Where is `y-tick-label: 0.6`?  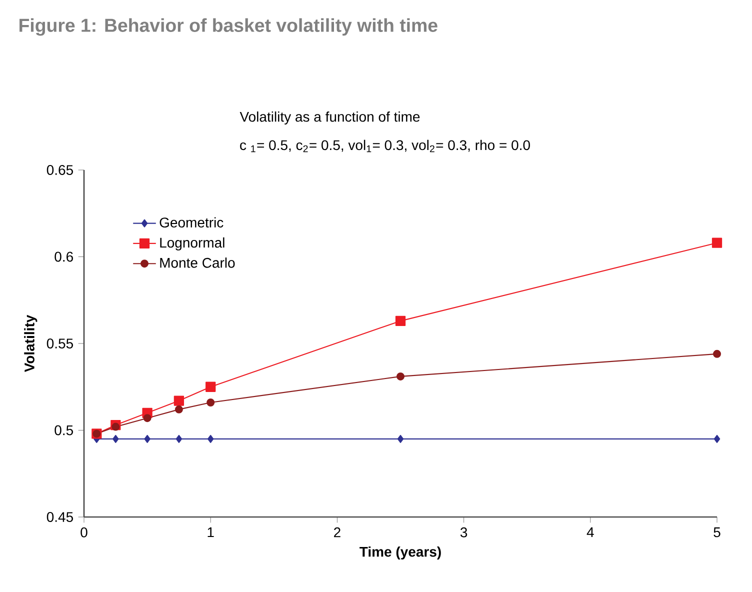
y-tick-label: 0.6 is located at coordinates (63, 257).